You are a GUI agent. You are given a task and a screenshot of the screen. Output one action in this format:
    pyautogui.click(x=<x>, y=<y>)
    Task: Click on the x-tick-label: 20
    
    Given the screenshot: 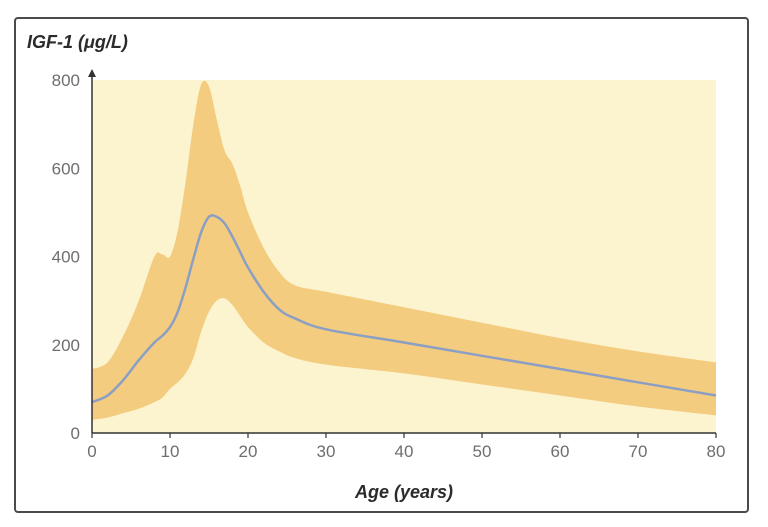 What is the action you would take?
    pyautogui.click(x=248, y=451)
    